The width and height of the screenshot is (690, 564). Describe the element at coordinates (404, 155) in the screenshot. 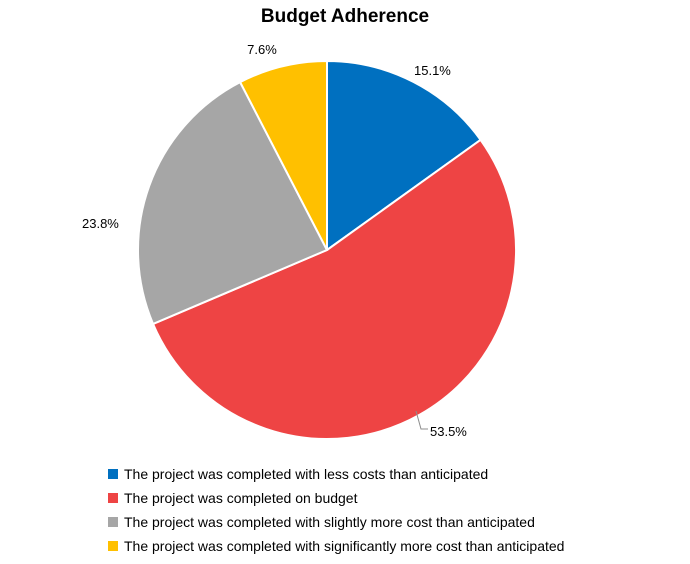

I see `slice-less-cost` at that location.